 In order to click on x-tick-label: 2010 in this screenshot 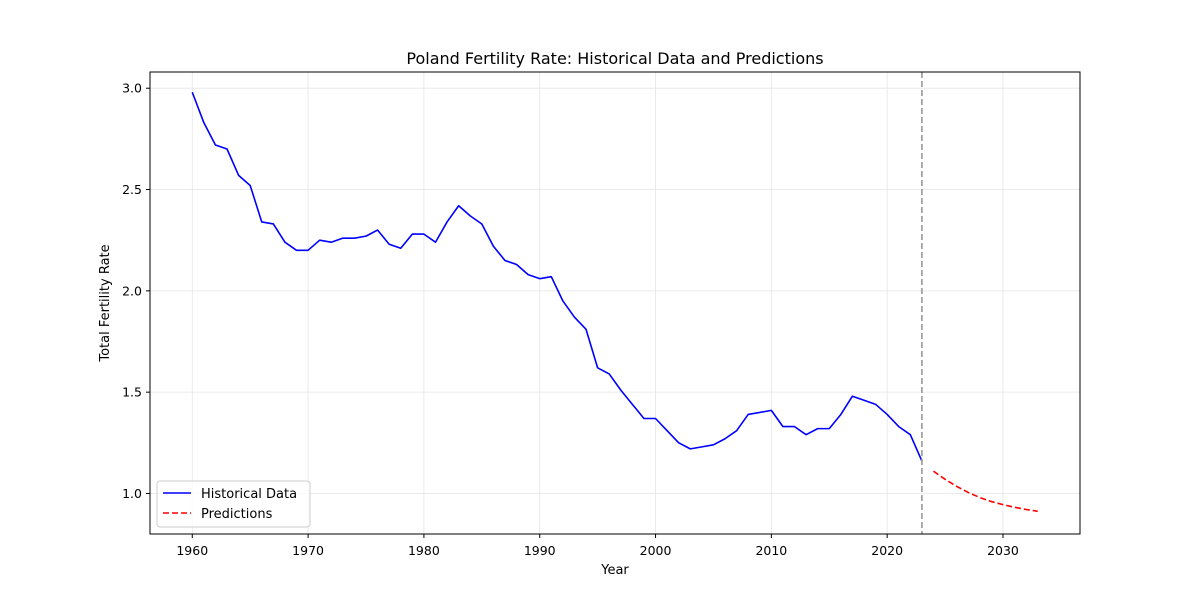, I will do `click(771, 550)`.